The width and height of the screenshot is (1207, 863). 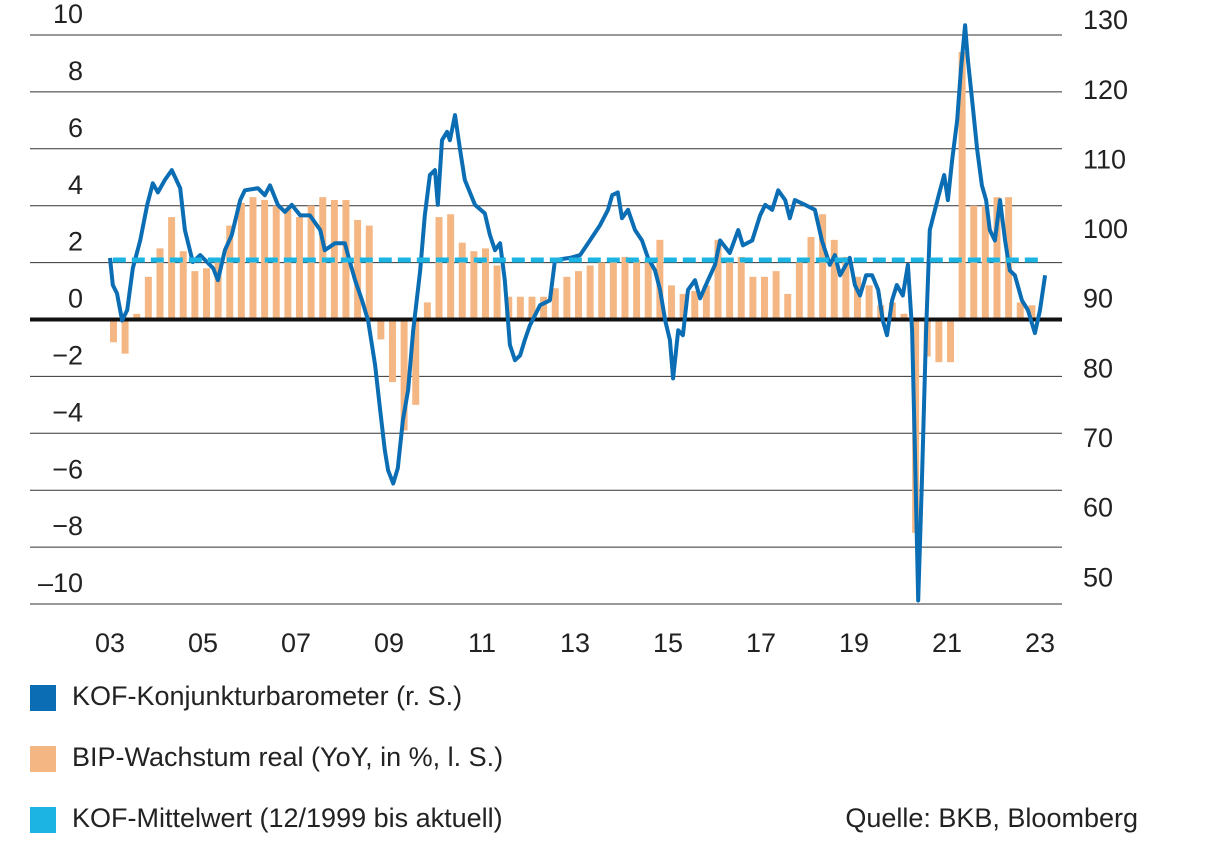 What do you see at coordinates (947, 643) in the screenshot?
I see `x-tick-label: 21` at bounding box center [947, 643].